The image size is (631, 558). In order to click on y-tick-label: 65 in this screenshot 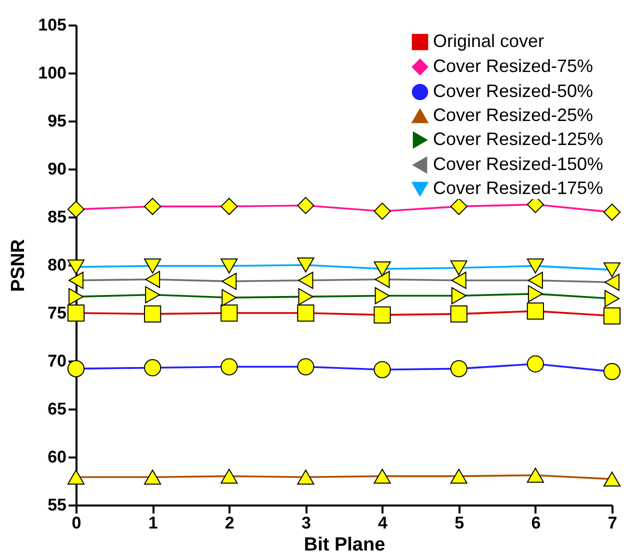, I will do `click(57, 409)`.